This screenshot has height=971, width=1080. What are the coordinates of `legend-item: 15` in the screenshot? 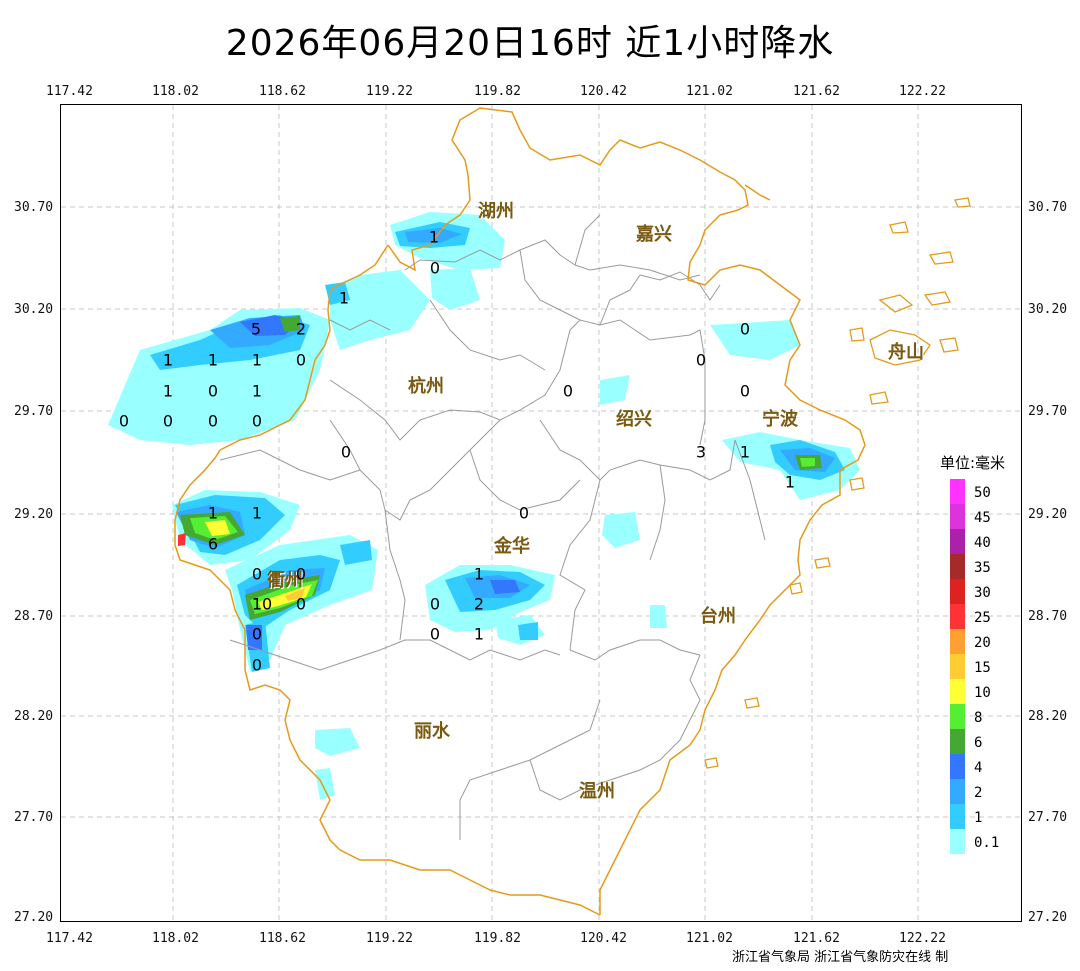 It's located at (982, 666).